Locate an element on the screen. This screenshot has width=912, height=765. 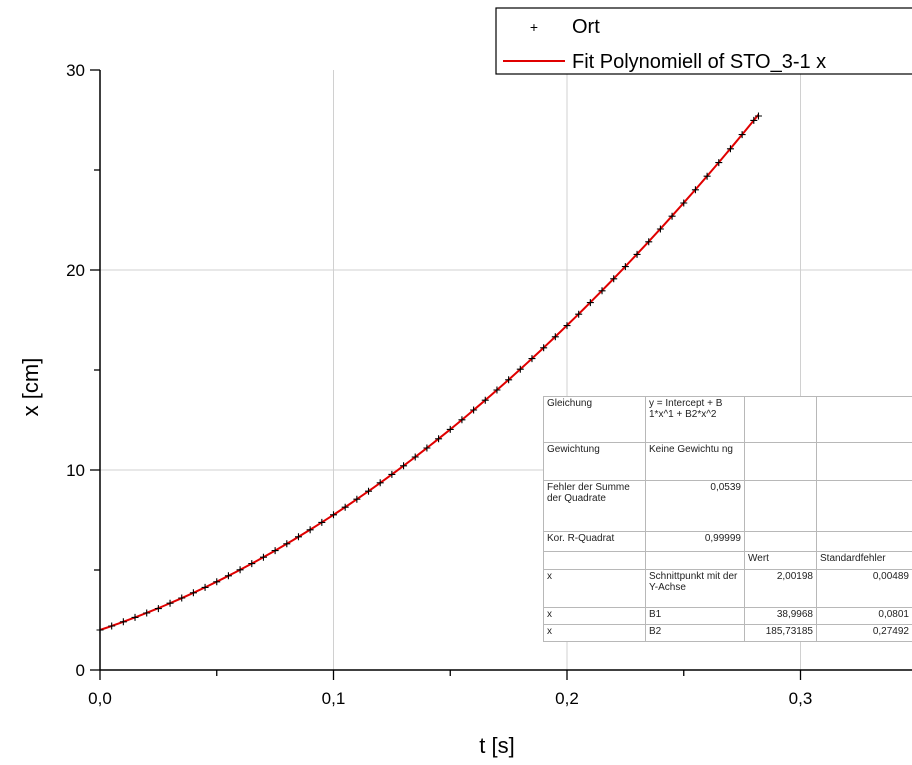
x-tick-label: 0,2 is located at coordinates (567, 698).